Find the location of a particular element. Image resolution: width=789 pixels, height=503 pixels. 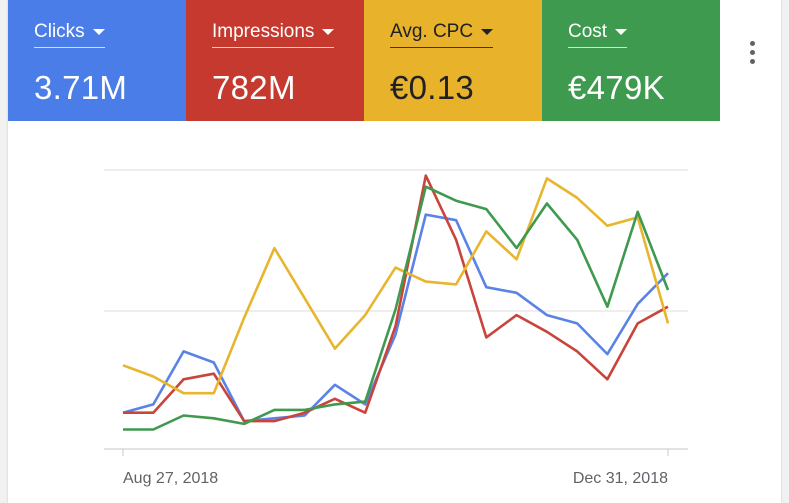

metric-selector-clicks: Clicks is located at coordinates (69, 34).